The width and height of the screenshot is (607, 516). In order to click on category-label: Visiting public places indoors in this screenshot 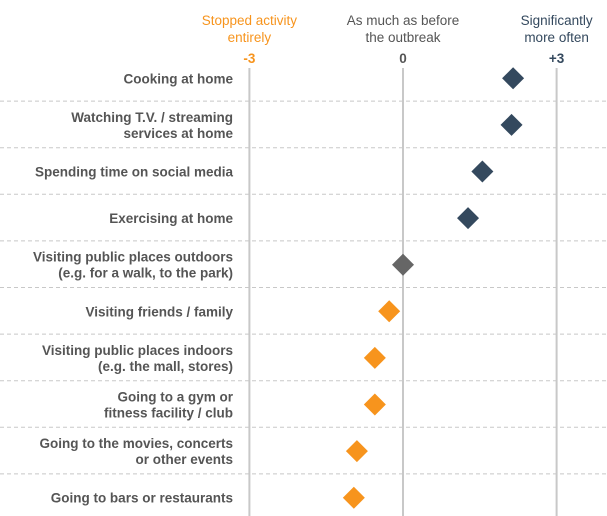, I will do `click(137, 350)`.